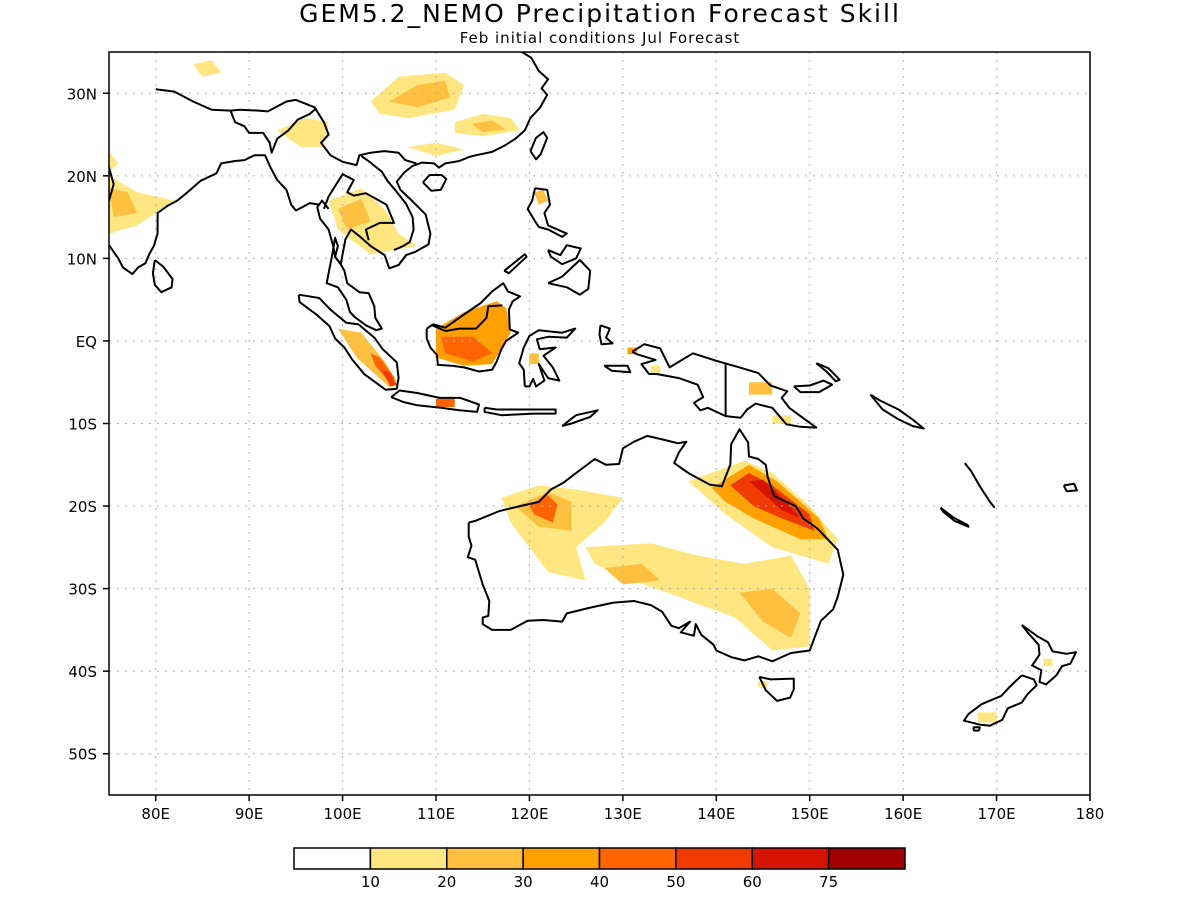 The height and width of the screenshot is (900, 1200). Describe the element at coordinates (954, 517) in the screenshot. I see `coastline-new-caledonia` at that location.